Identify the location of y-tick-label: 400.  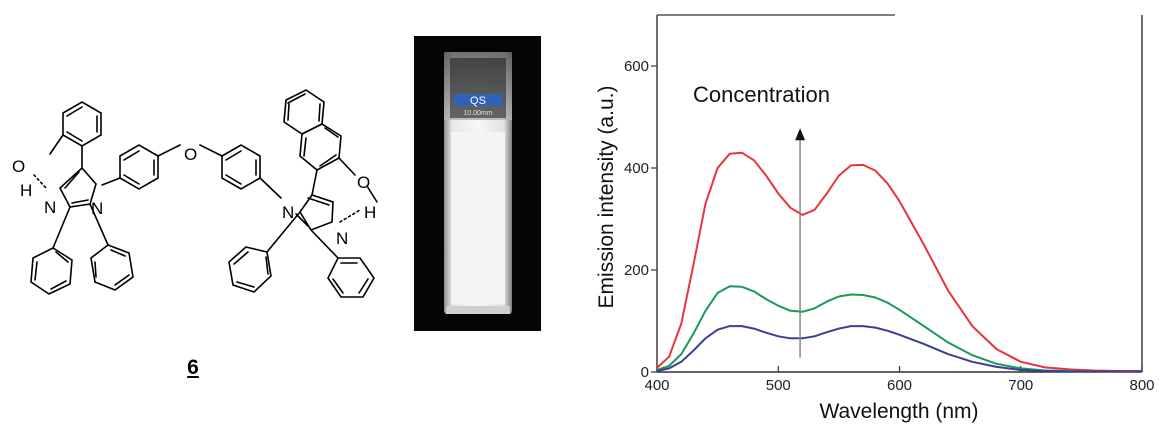
(636, 168).